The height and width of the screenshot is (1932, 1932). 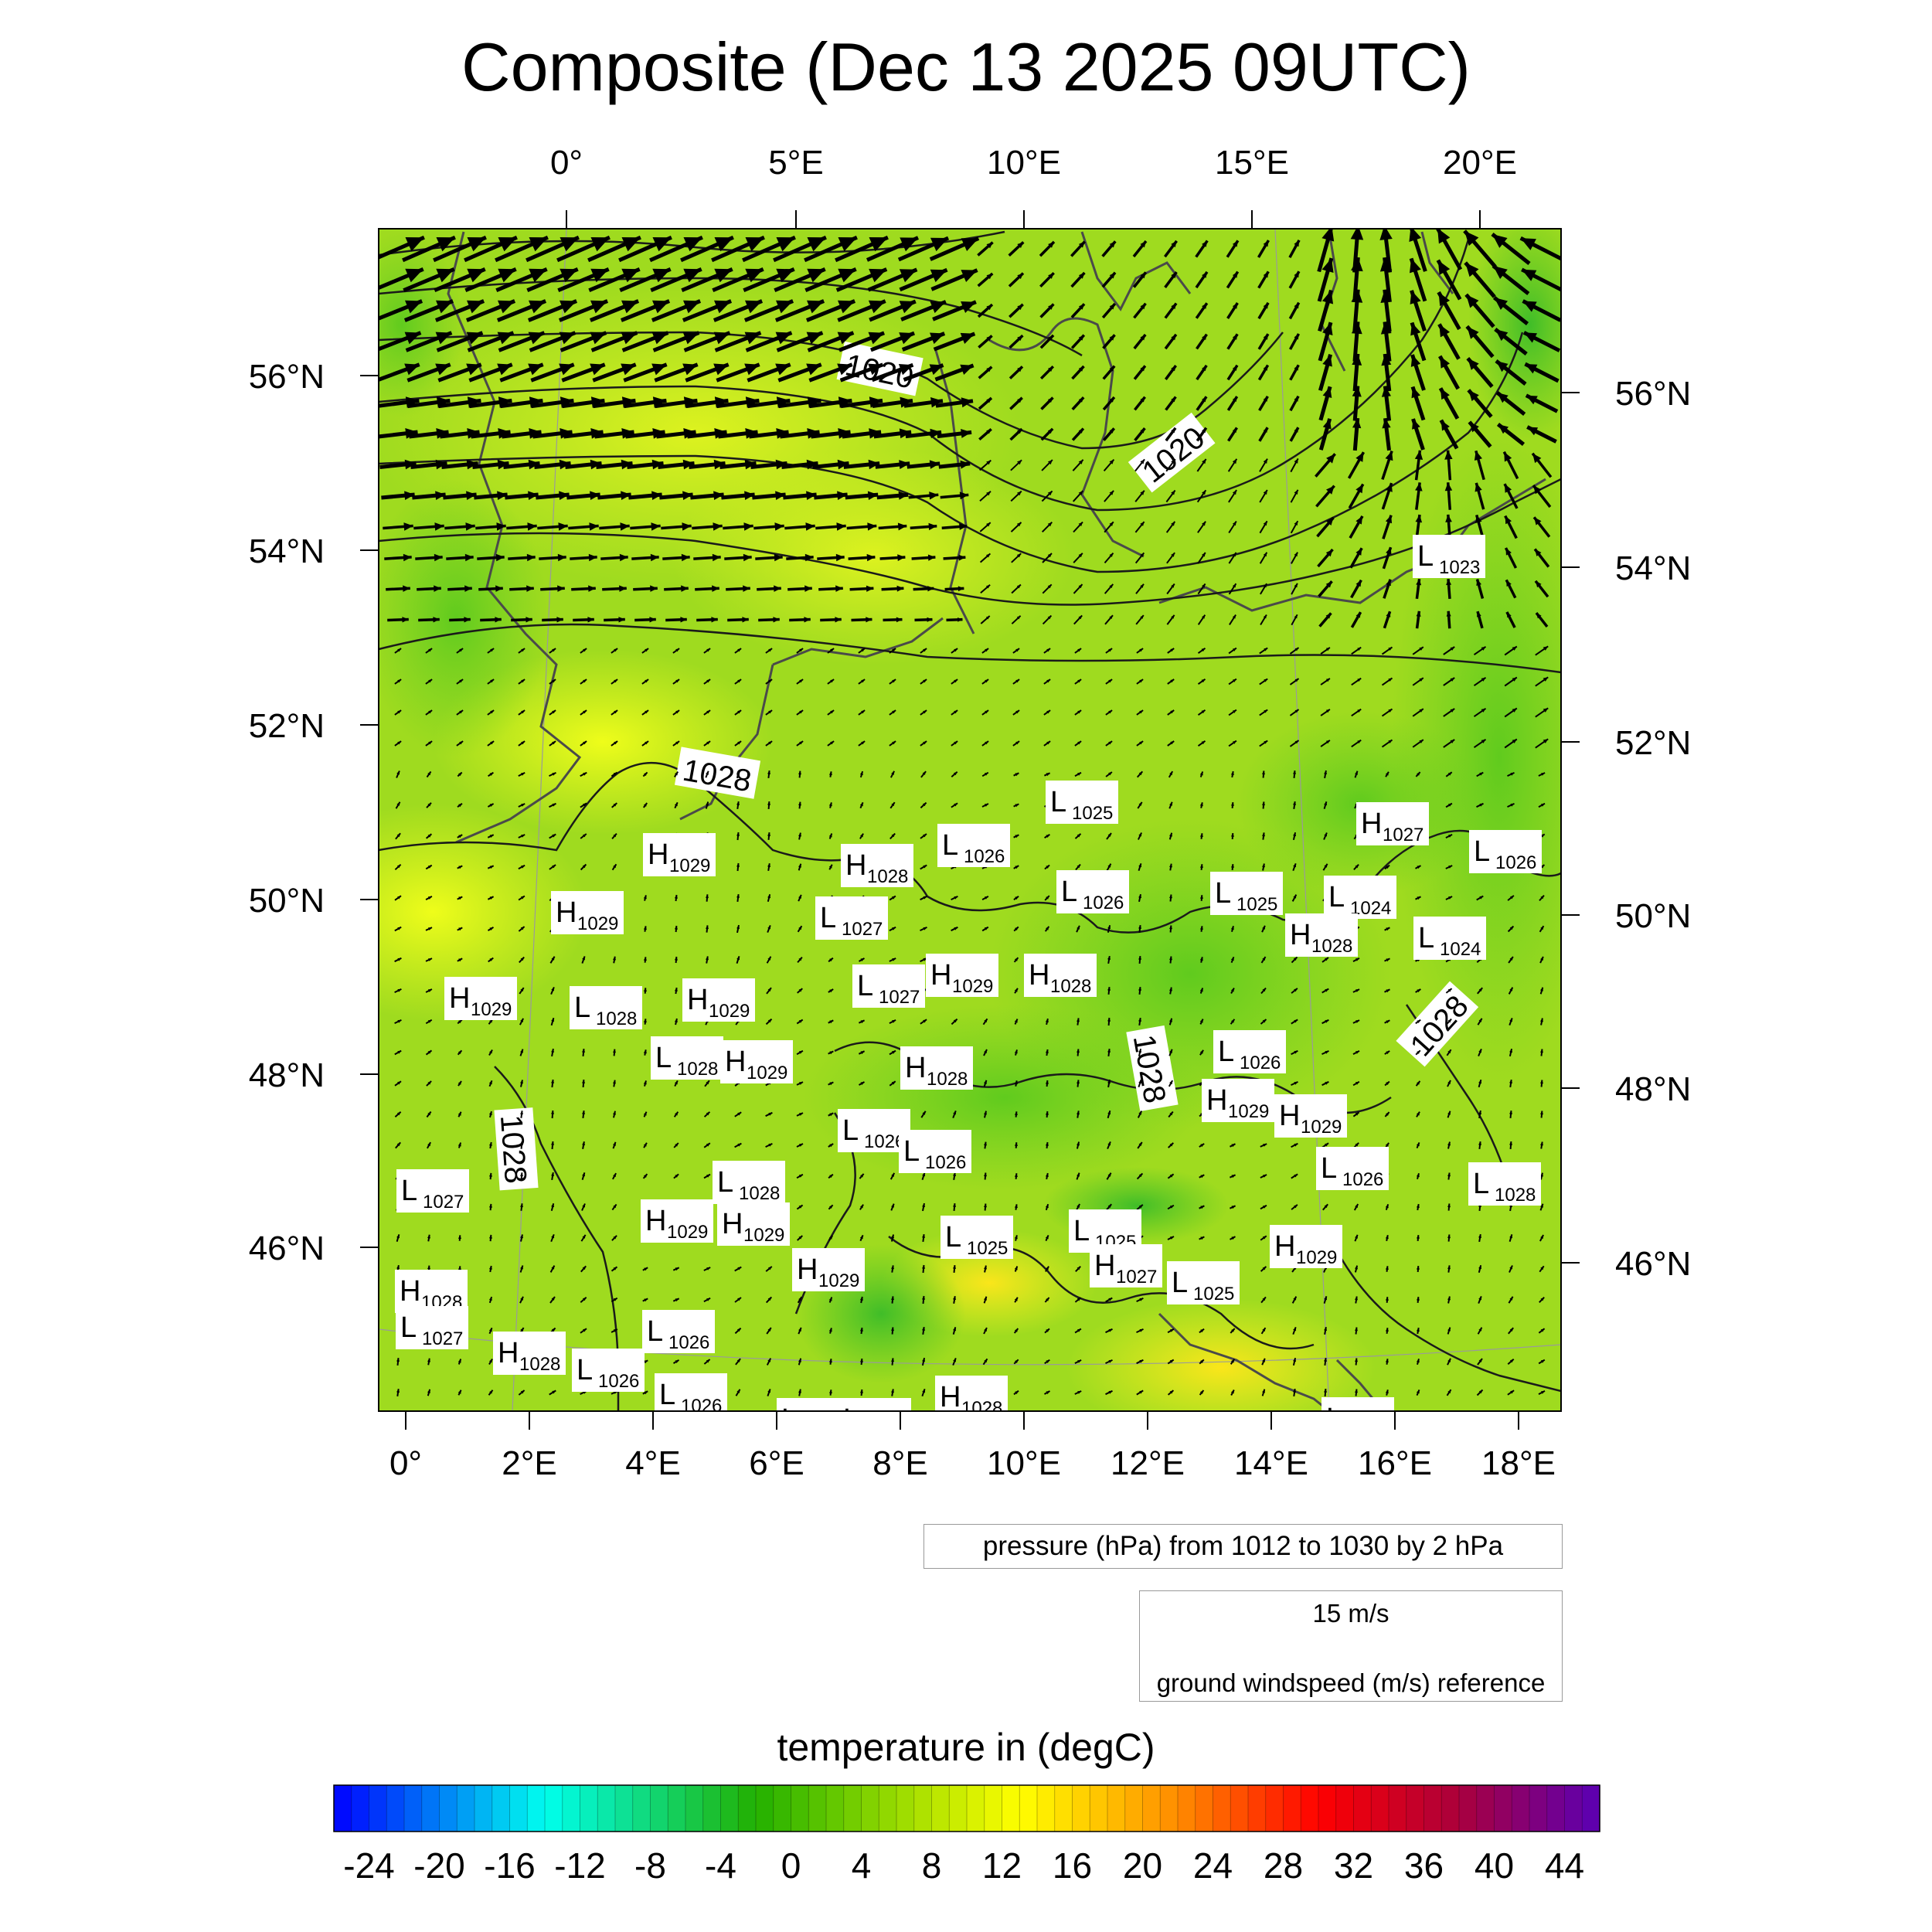 I want to click on bottom-lon-tick-label: 8°E, so click(x=900, y=1463).